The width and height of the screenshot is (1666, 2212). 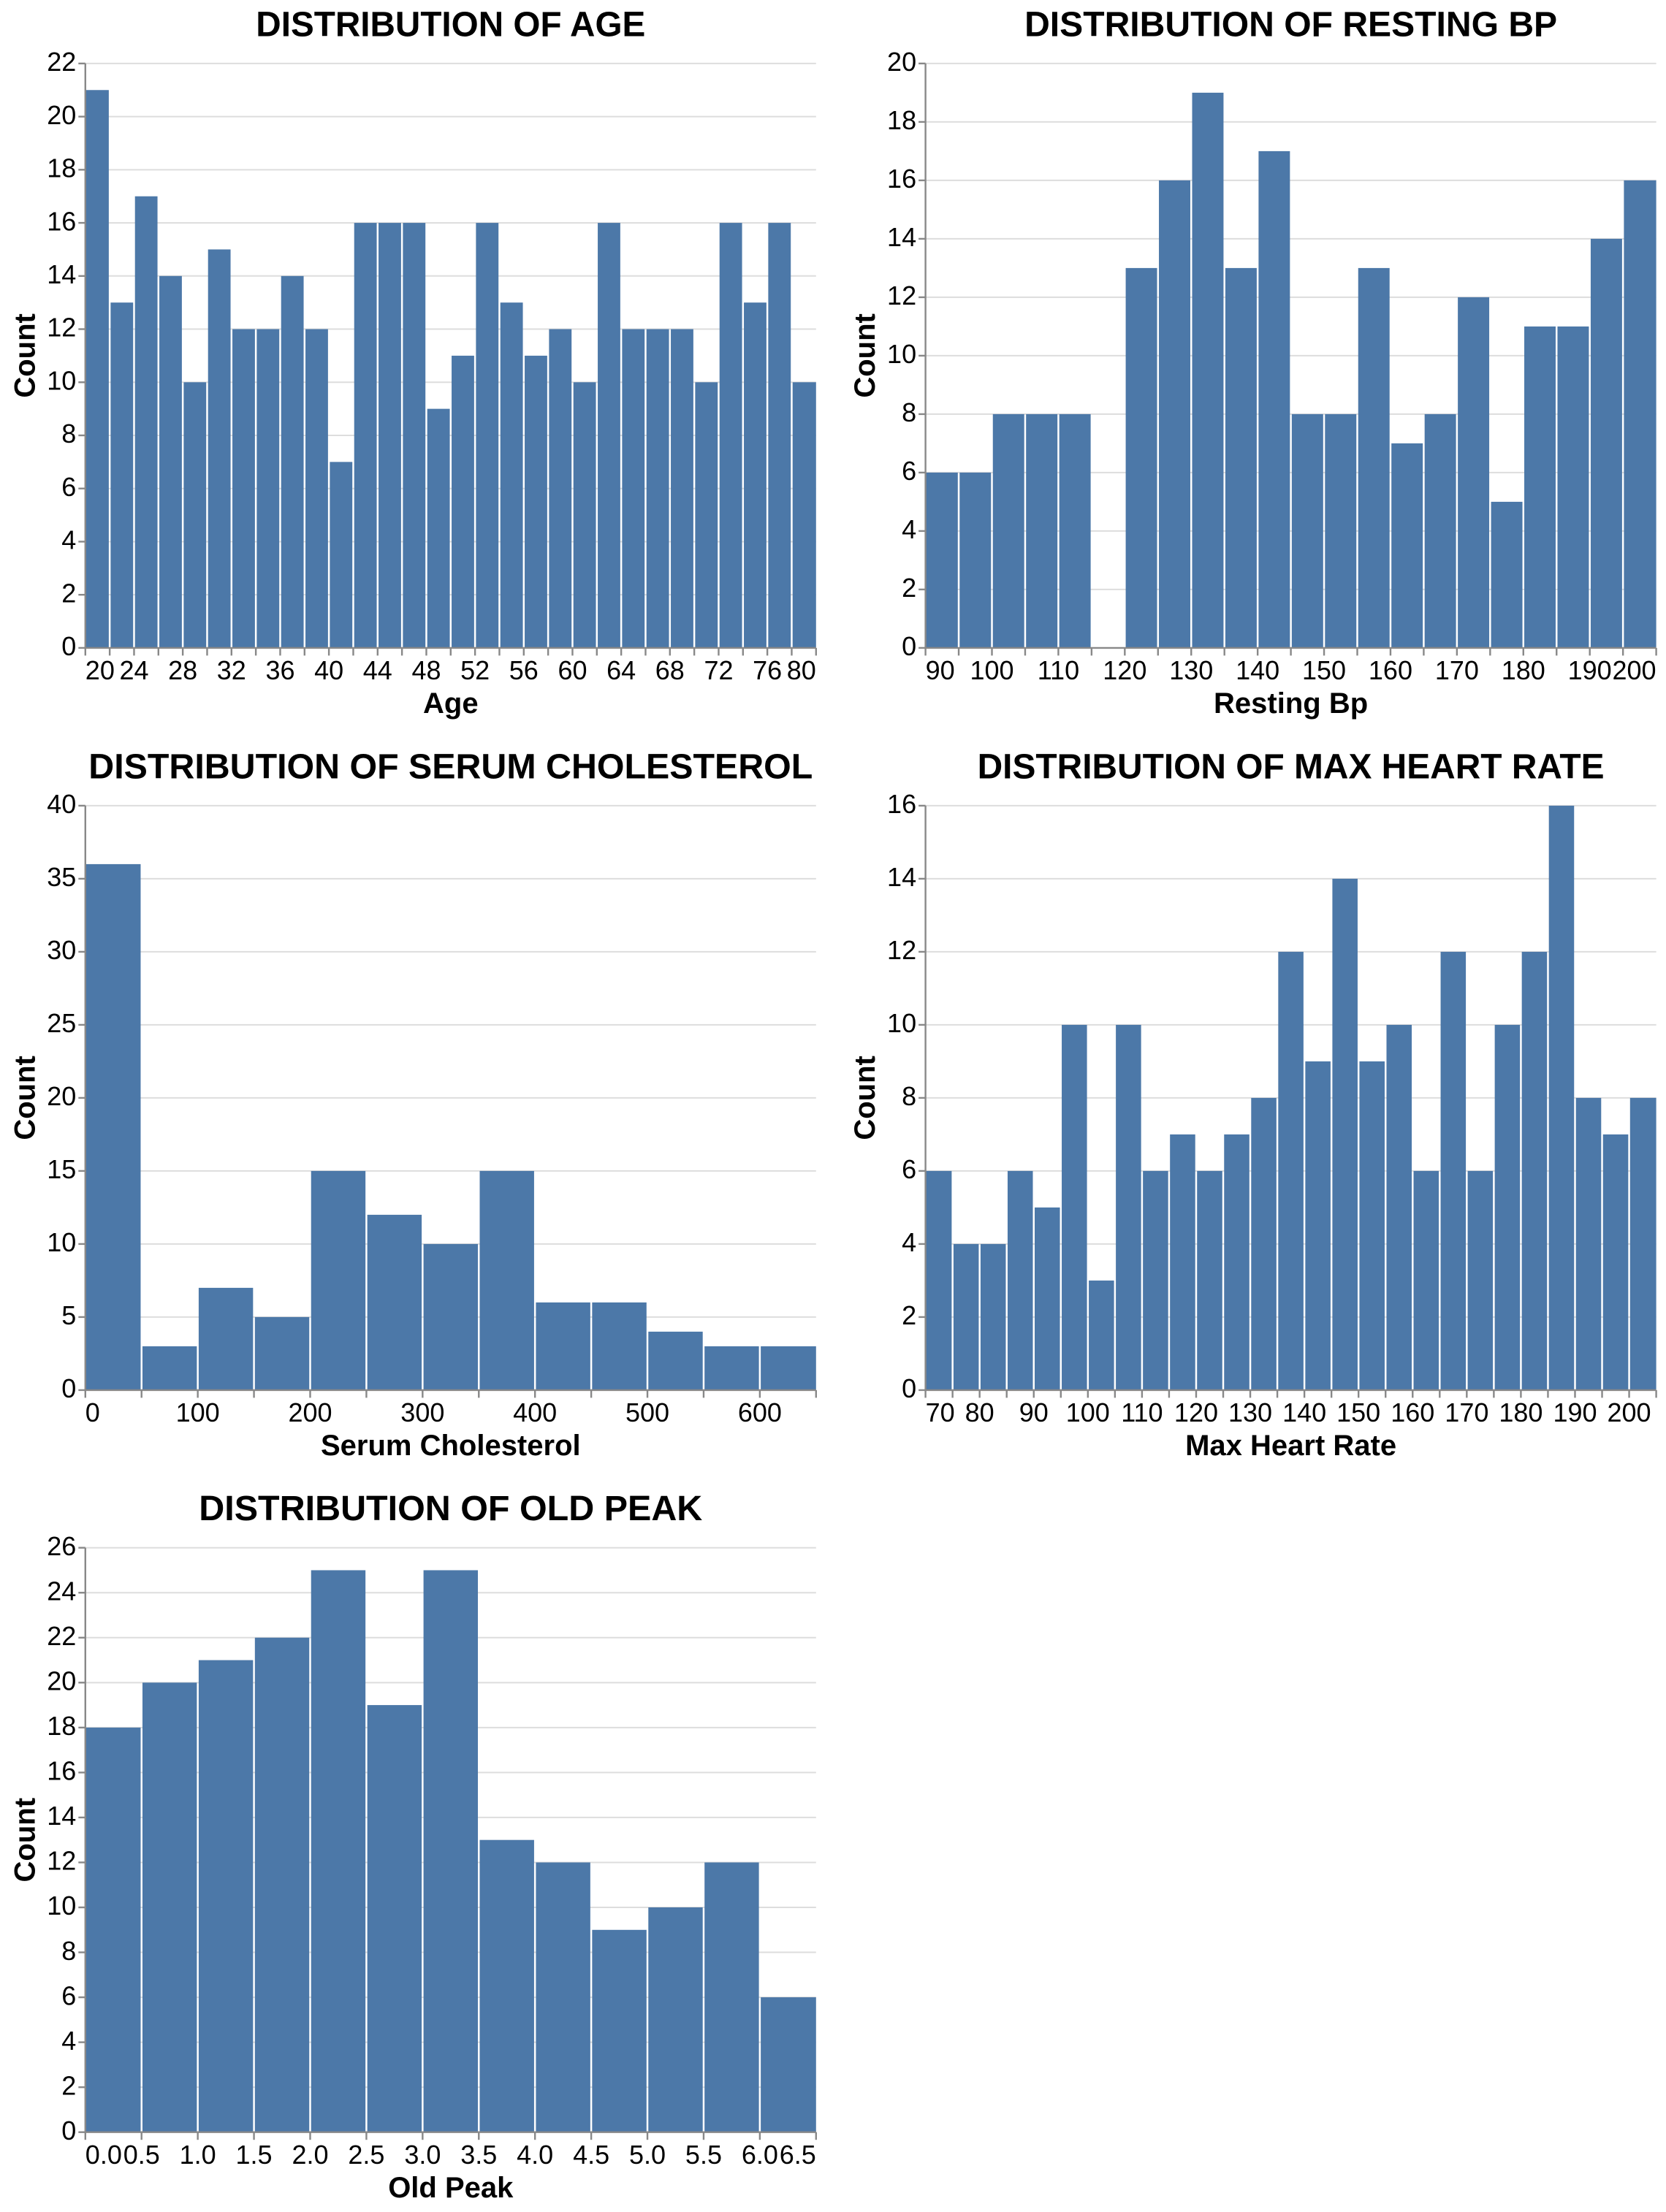 What do you see at coordinates (647, 1412) in the screenshot?
I see `svg-text: 500` at bounding box center [647, 1412].